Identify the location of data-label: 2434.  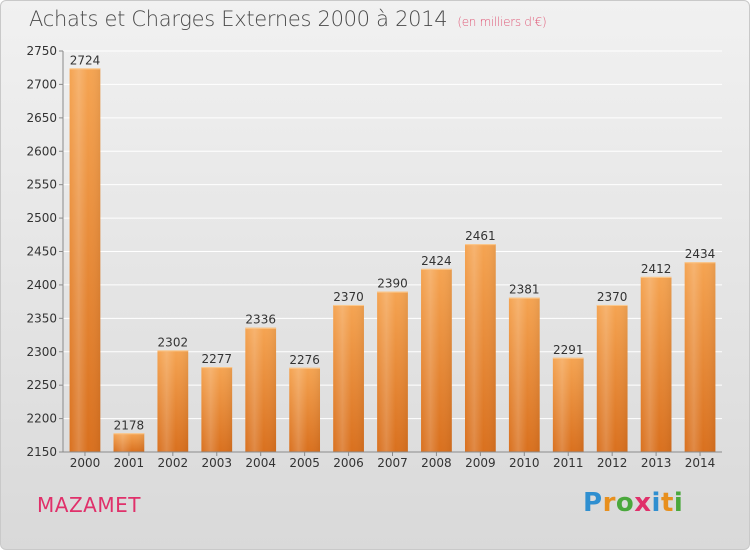
(700, 254).